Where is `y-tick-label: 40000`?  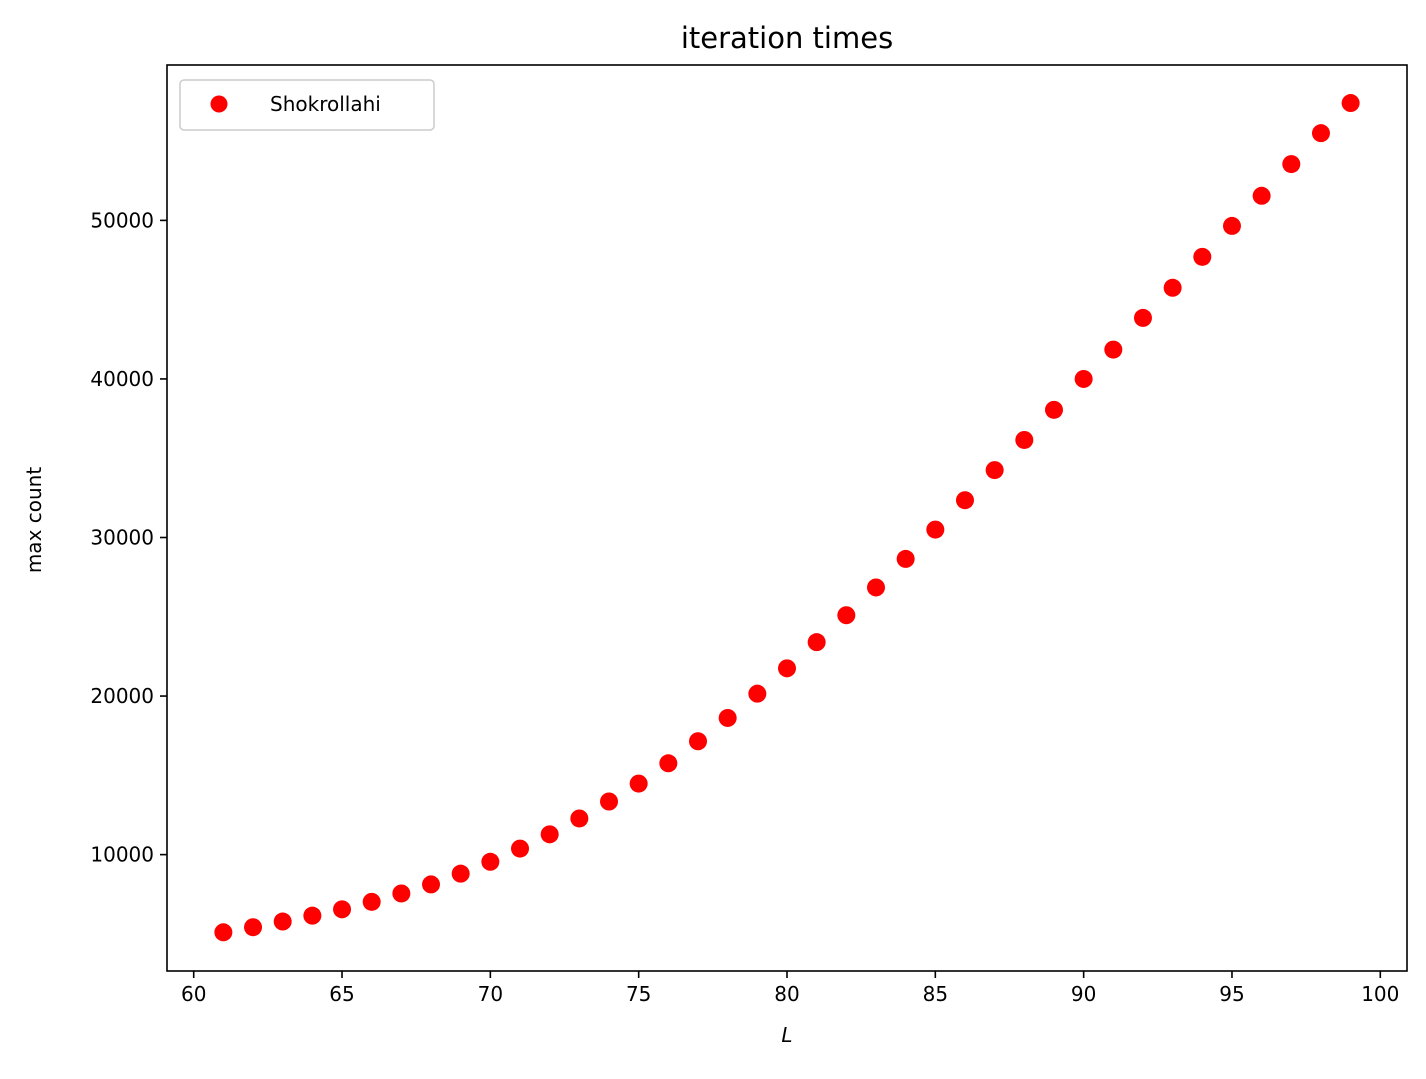
y-tick-label: 40000 is located at coordinates (122, 379).